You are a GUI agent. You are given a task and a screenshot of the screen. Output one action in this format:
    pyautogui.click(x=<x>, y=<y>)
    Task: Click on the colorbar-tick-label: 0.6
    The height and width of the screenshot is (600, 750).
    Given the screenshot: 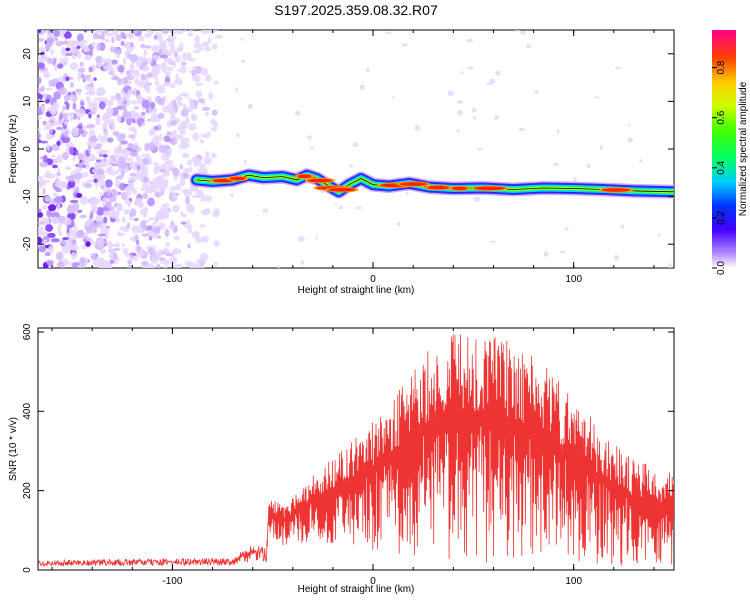 What is the action you would take?
    pyautogui.click(x=721, y=117)
    